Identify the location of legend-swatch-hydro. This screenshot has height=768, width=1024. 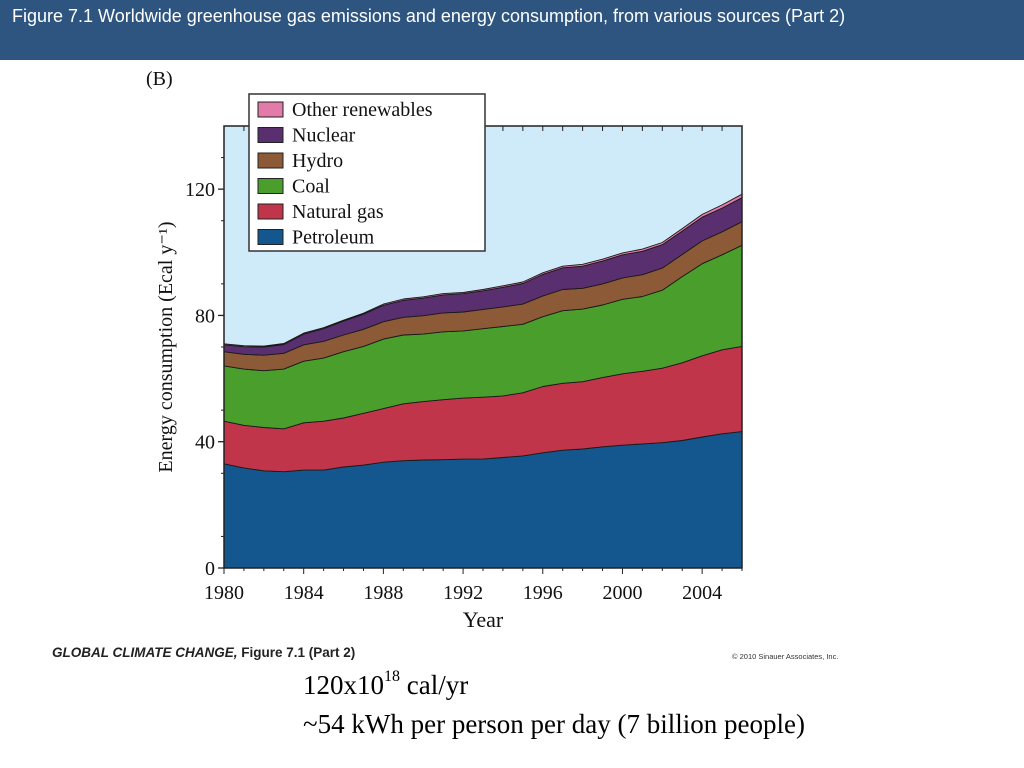
(270, 160).